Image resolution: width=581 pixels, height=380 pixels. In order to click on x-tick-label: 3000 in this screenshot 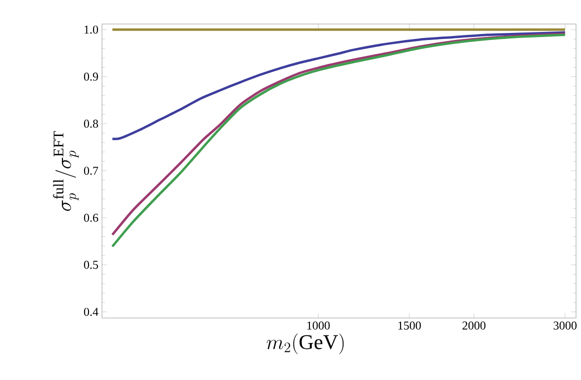, I will do `click(565, 326)`.